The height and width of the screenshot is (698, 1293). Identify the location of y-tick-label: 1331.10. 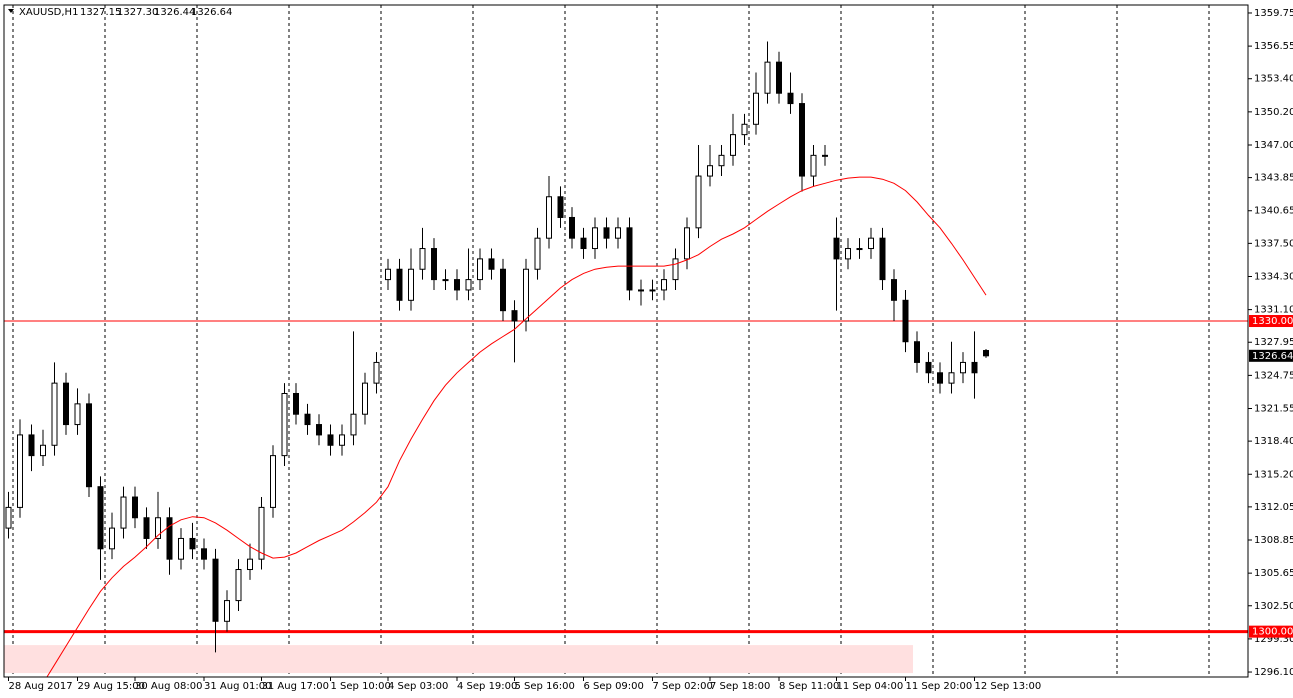
(1273, 310).